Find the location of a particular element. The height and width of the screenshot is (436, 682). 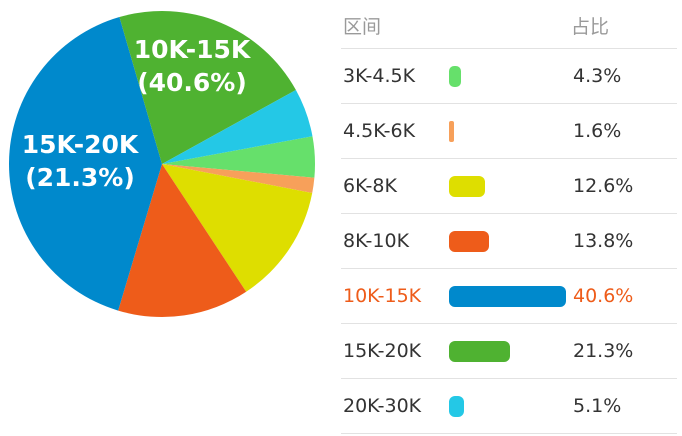

pie-slice-8k-10k is located at coordinates (182, 241).